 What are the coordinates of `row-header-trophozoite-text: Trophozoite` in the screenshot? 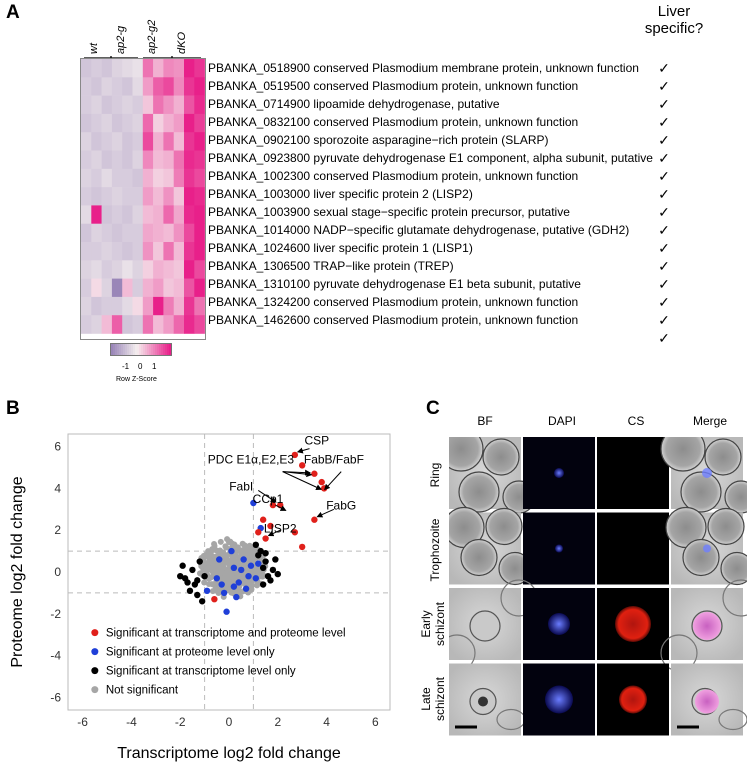 It's located at (435, 550).